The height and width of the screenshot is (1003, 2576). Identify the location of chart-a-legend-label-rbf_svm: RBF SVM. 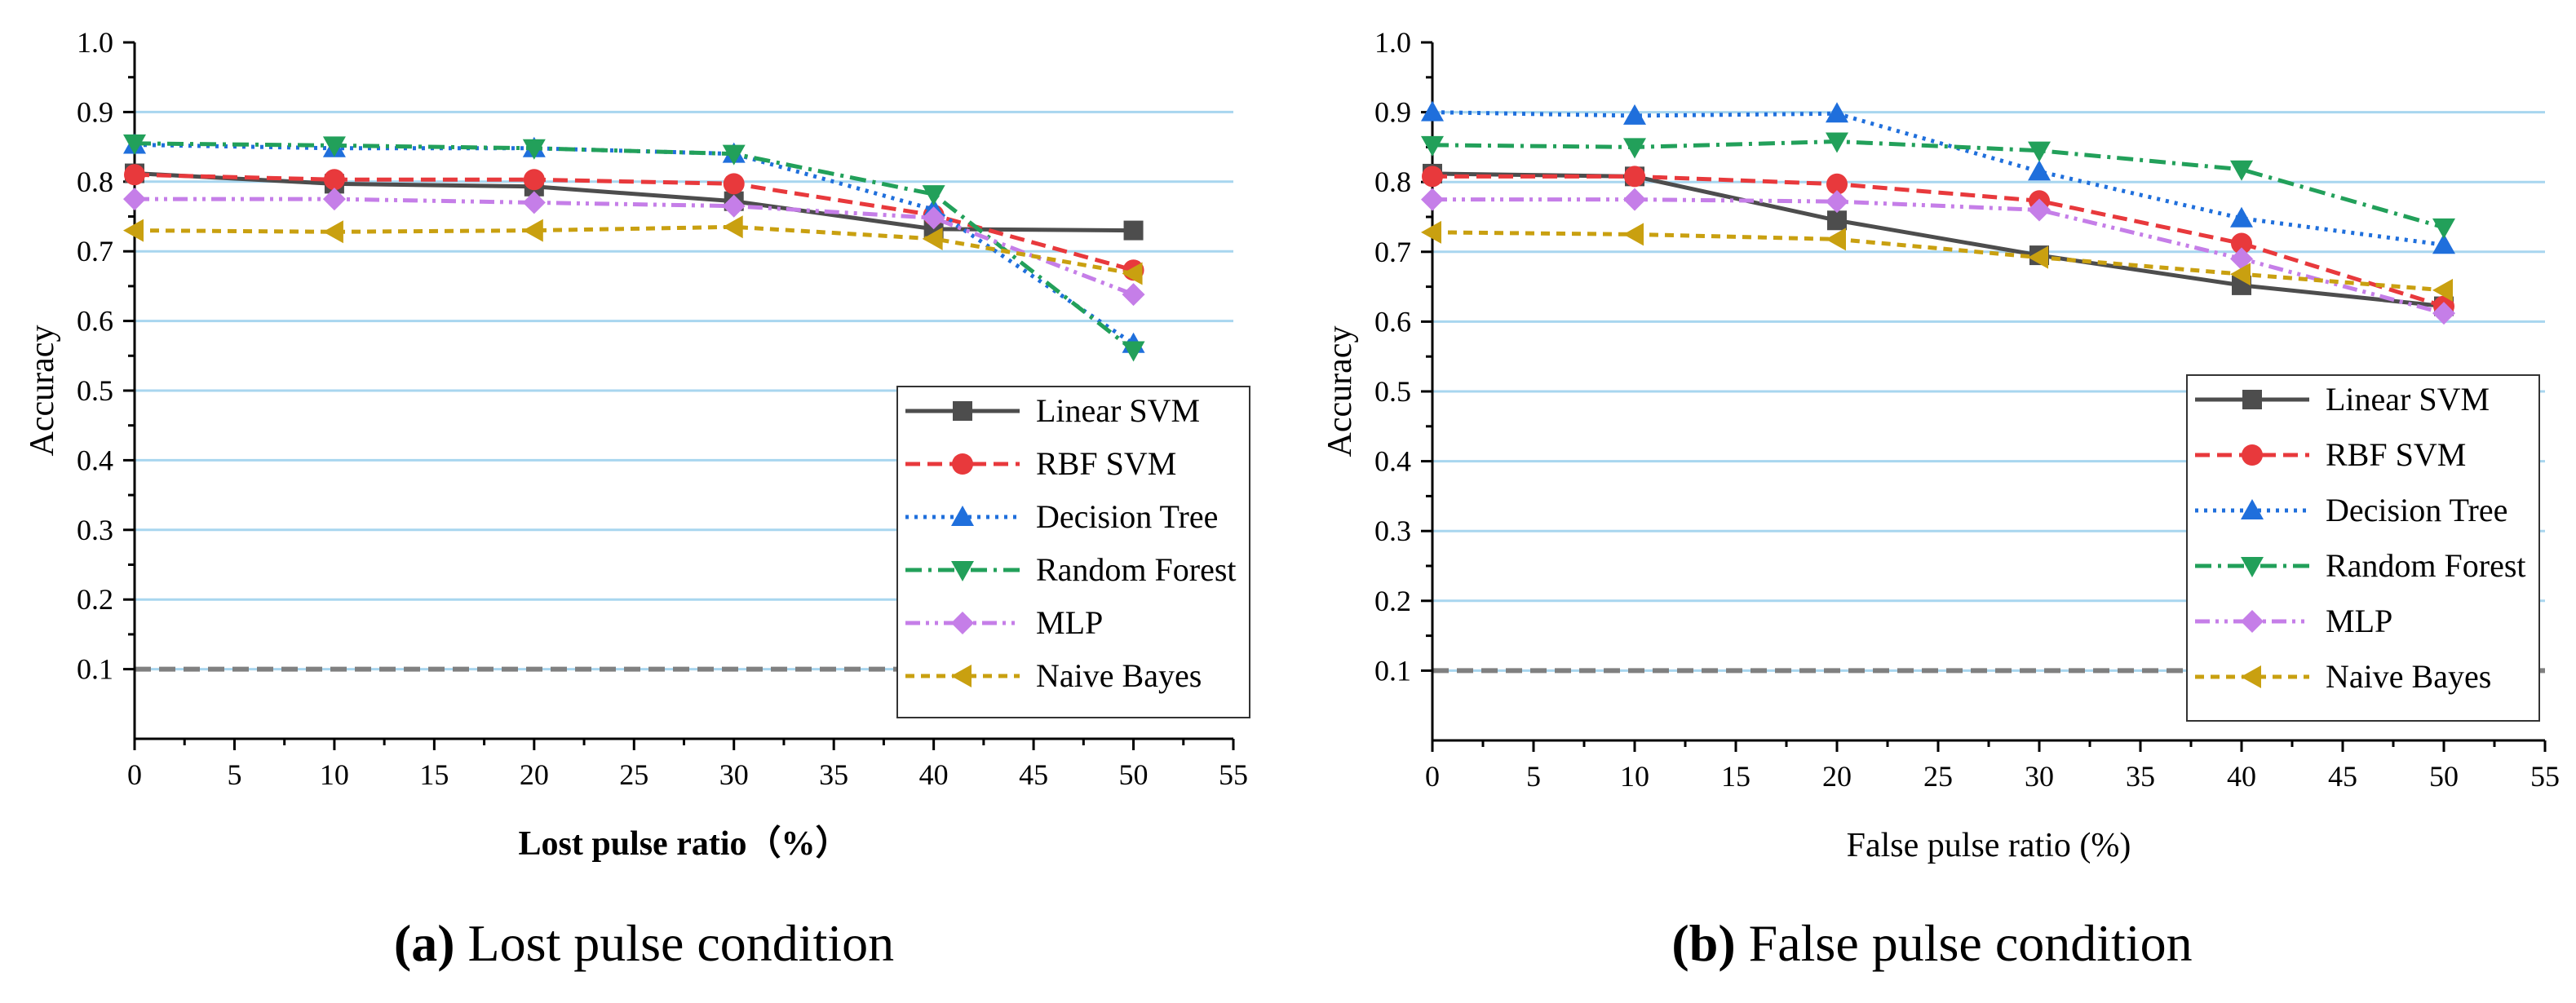
(1106, 463).